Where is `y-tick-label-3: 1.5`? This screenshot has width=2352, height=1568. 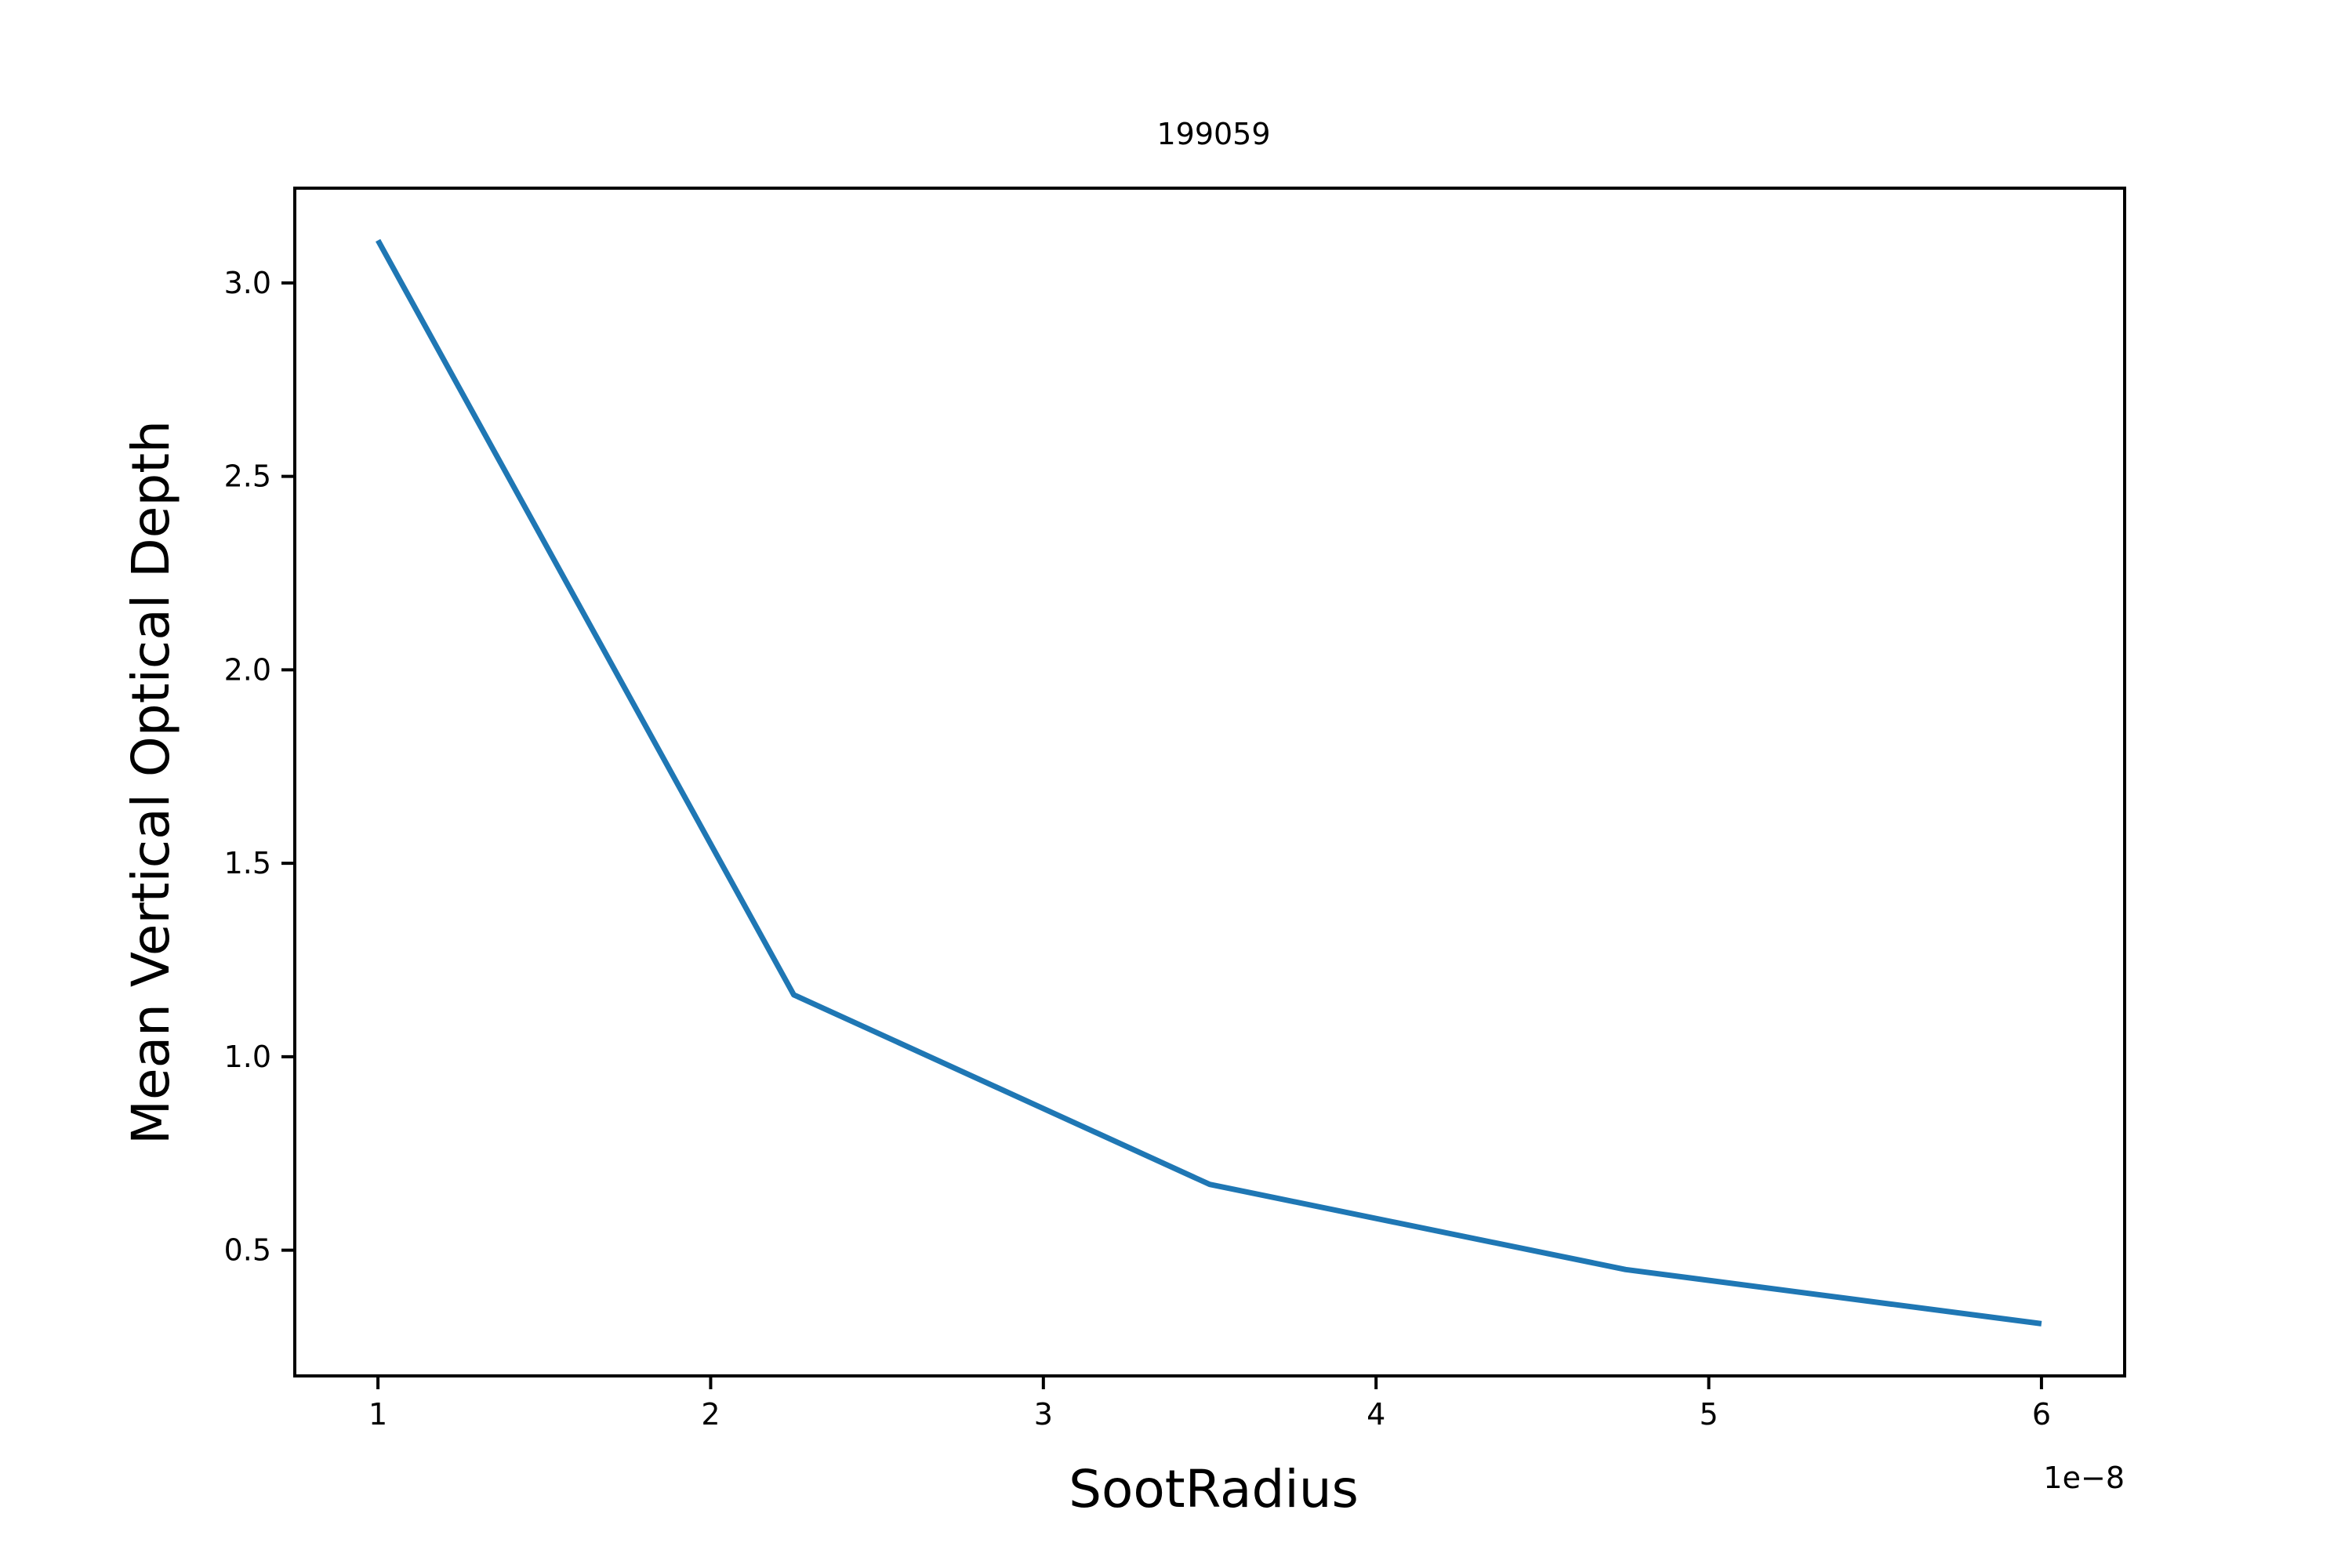 y-tick-label-3: 1.5 is located at coordinates (248, 863).